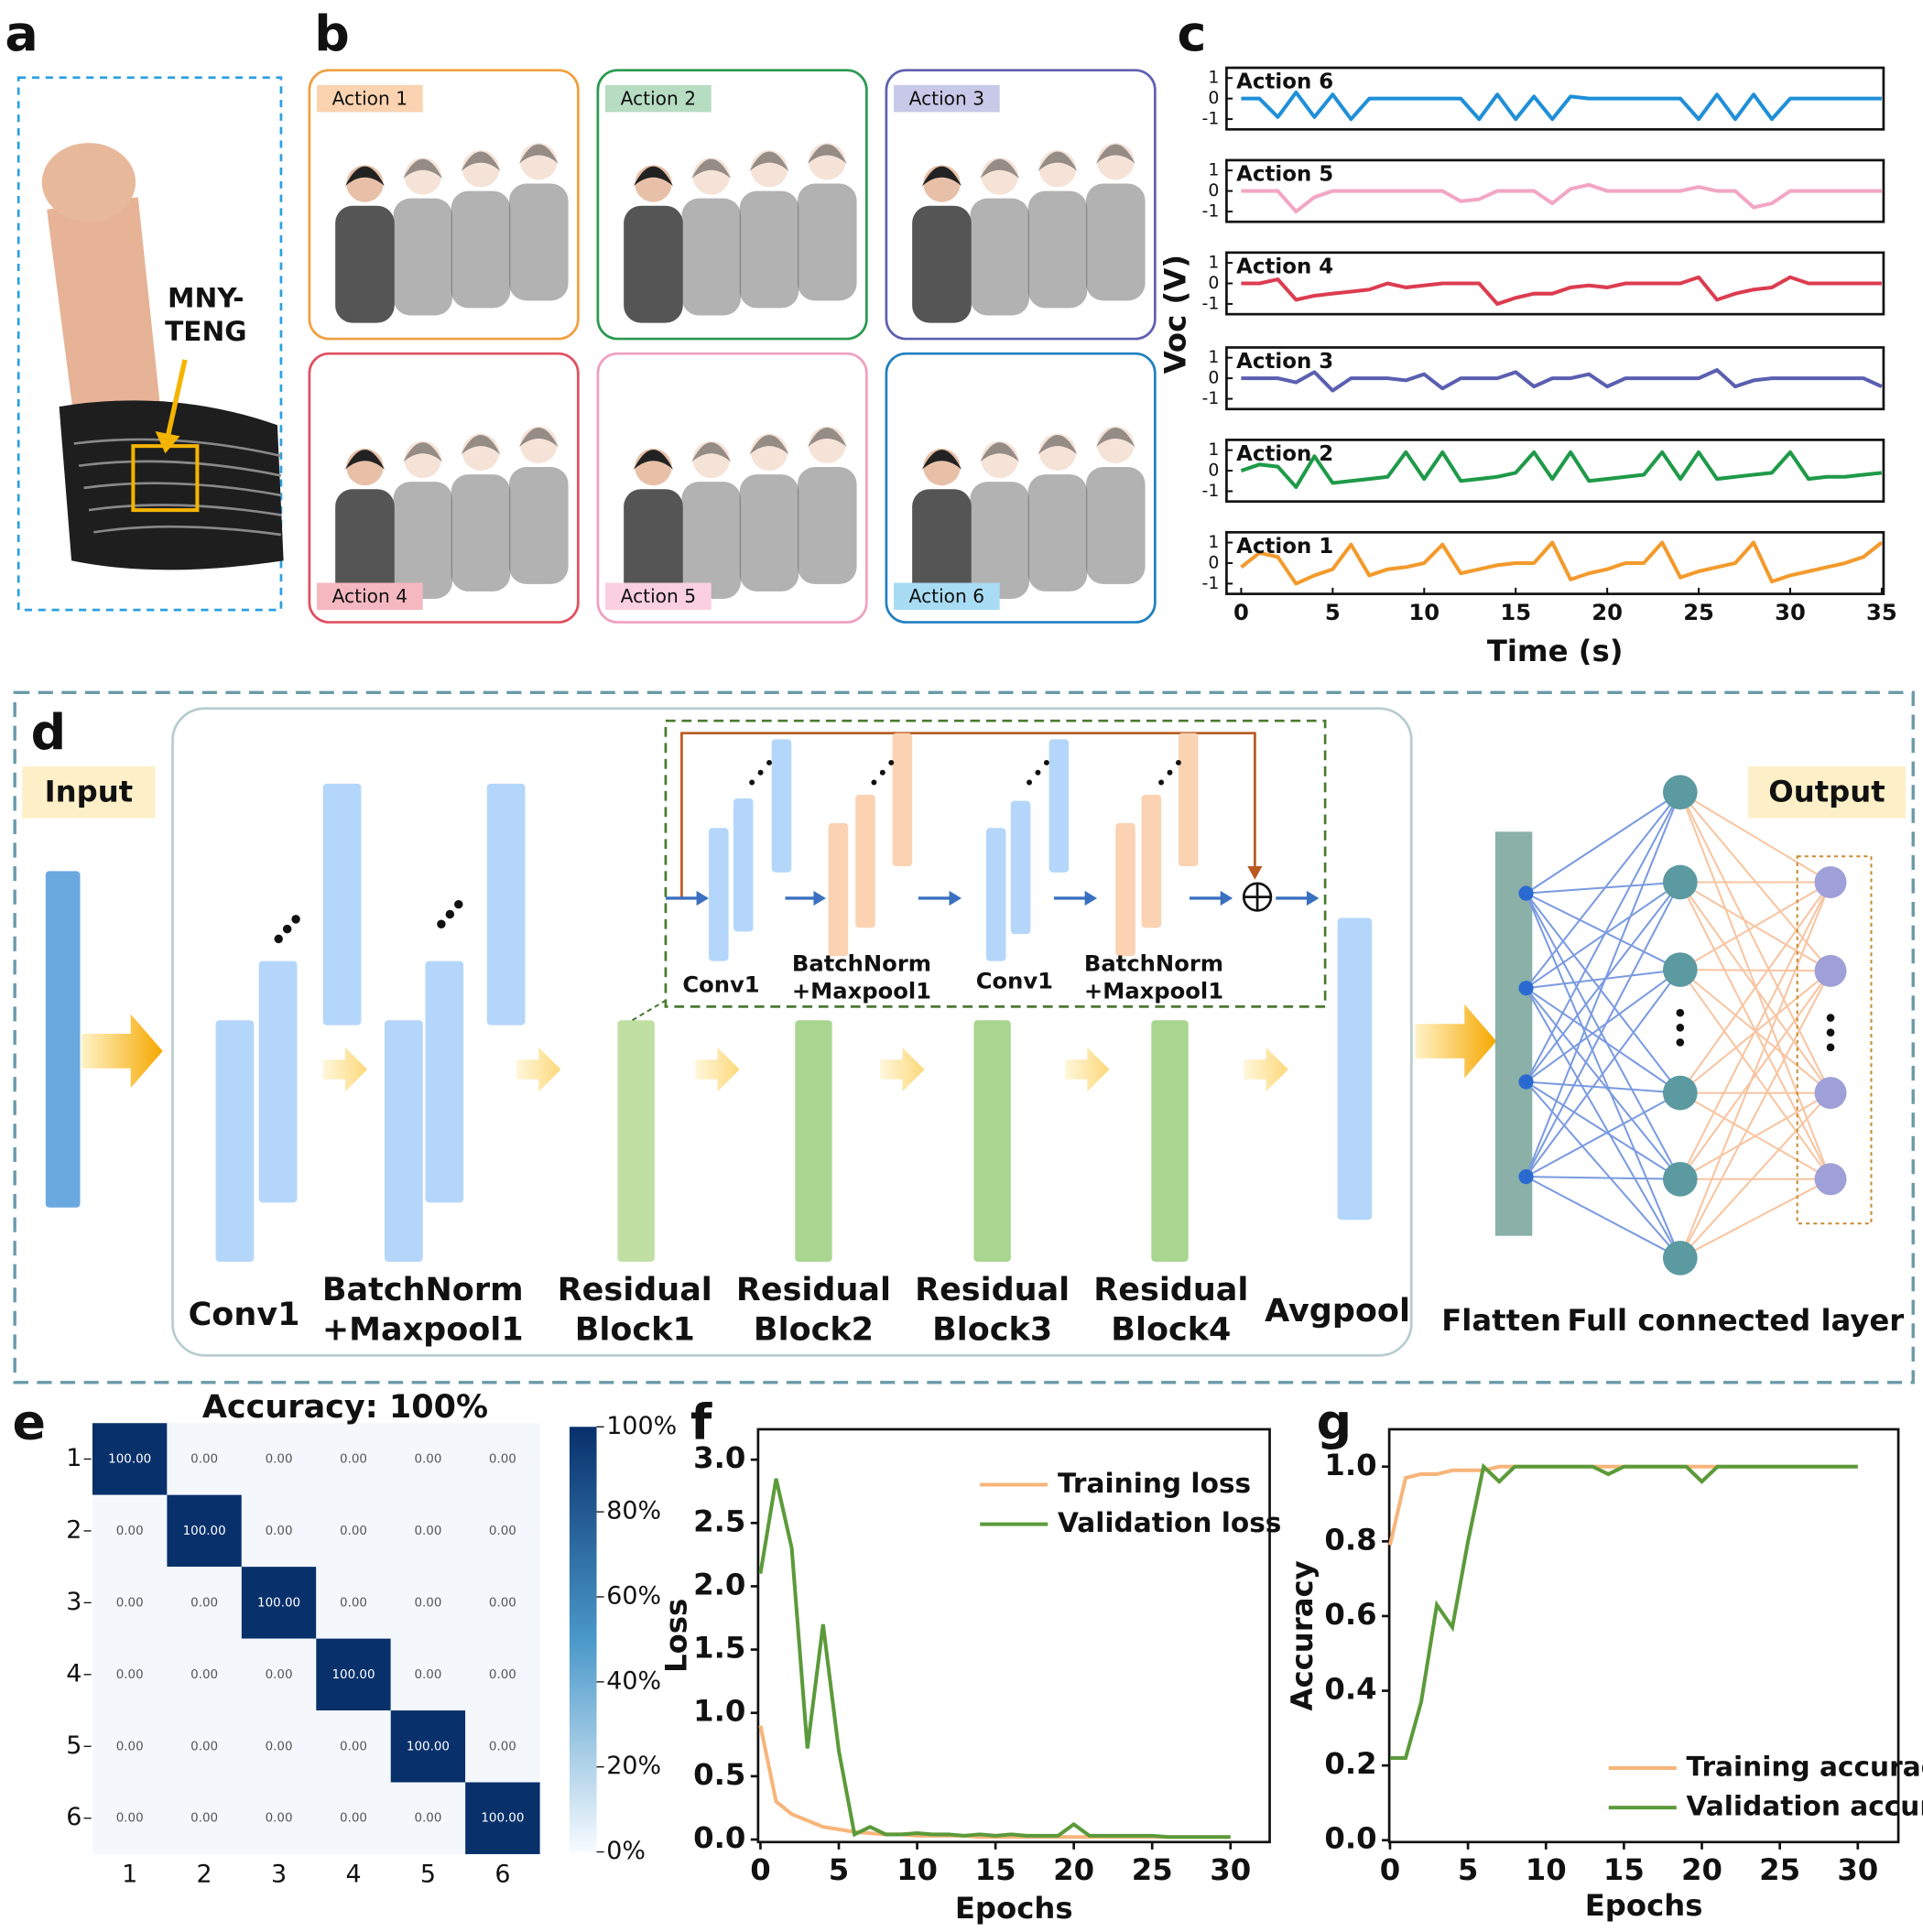 The width and height of the screenshot is (1923, 1932). Describe the element at coordinates (719, 1584) in the screenshot. I see `y-tick-label: 2.0` at that location.